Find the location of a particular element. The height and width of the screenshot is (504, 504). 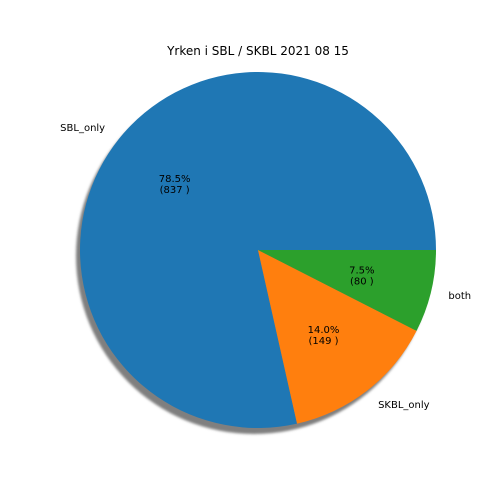

slice-percent-sbl-only: 78.5% is located at coordinates (175, 179).